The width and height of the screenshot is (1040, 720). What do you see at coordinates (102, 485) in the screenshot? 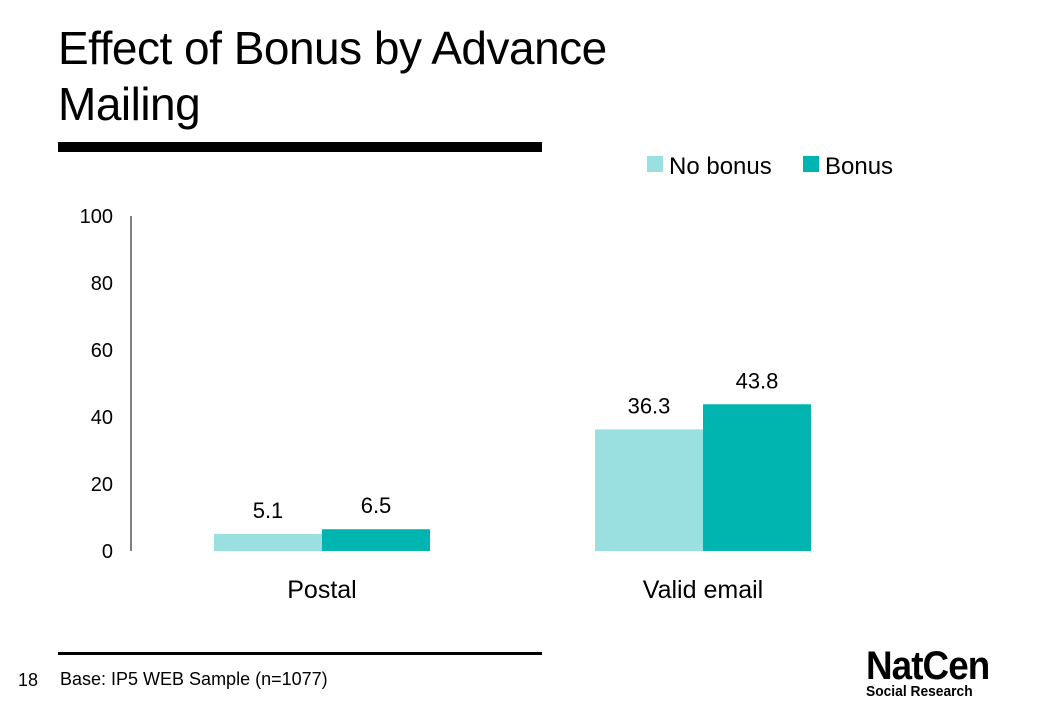
I see `y-tick-label: 20` at bounding box center [102, 485].